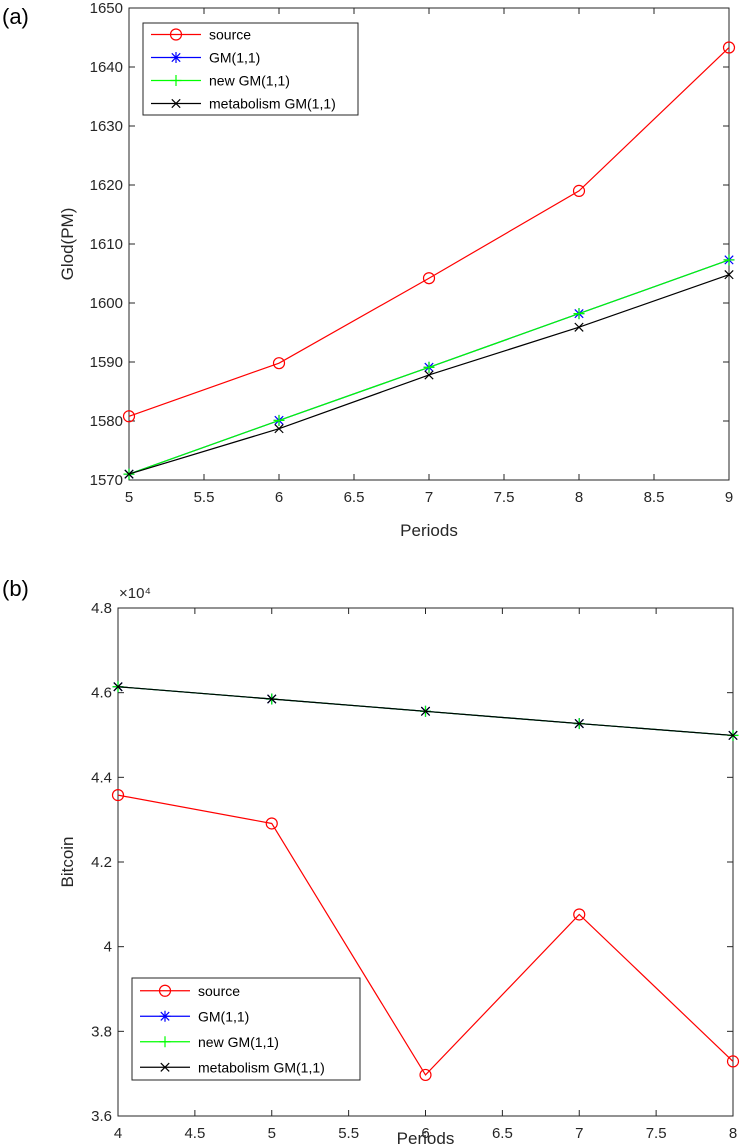 This screenshot has width=742, height=1148. Describe the element at coordinates (106, 362) in the screenshot. I see `y-tick-label: 1590` at that location.